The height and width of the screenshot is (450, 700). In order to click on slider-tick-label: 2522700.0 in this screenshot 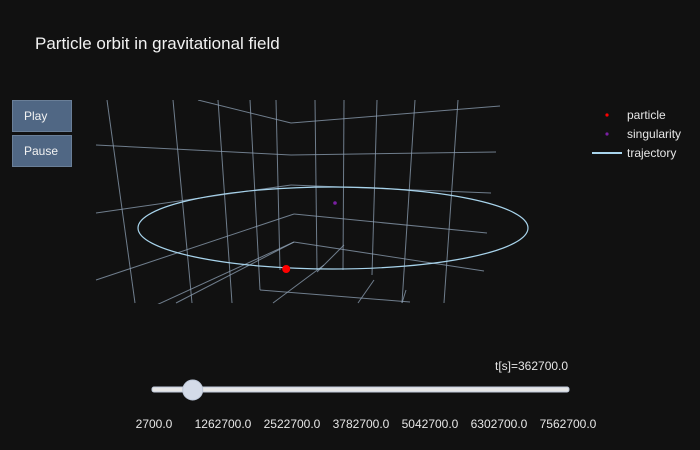, I will do `click(292, 424)`.